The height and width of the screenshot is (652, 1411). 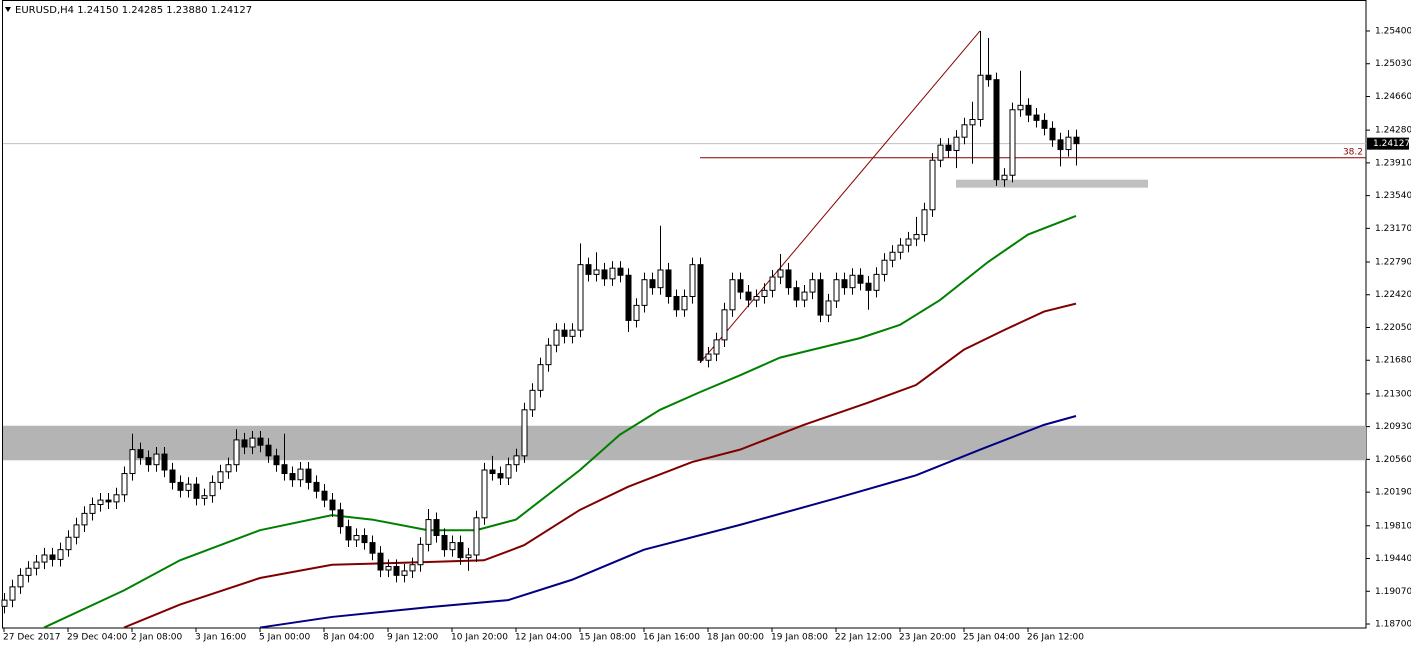 I want to click on x-tick-label: 8 Jan 04:00, so click(x=349, y=638).